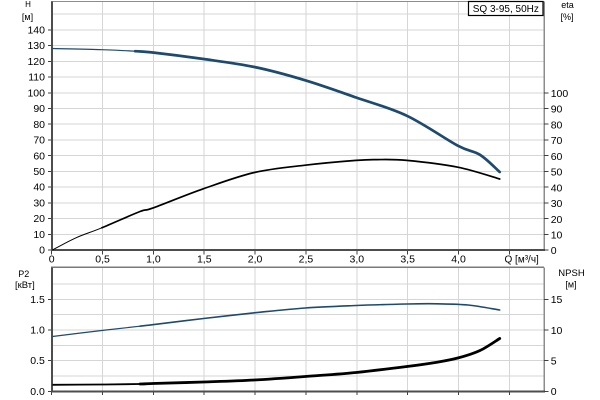  Describe the element at coordinates (306, 259) in the screenshot. I see `svg-text: 2,5` at that location.